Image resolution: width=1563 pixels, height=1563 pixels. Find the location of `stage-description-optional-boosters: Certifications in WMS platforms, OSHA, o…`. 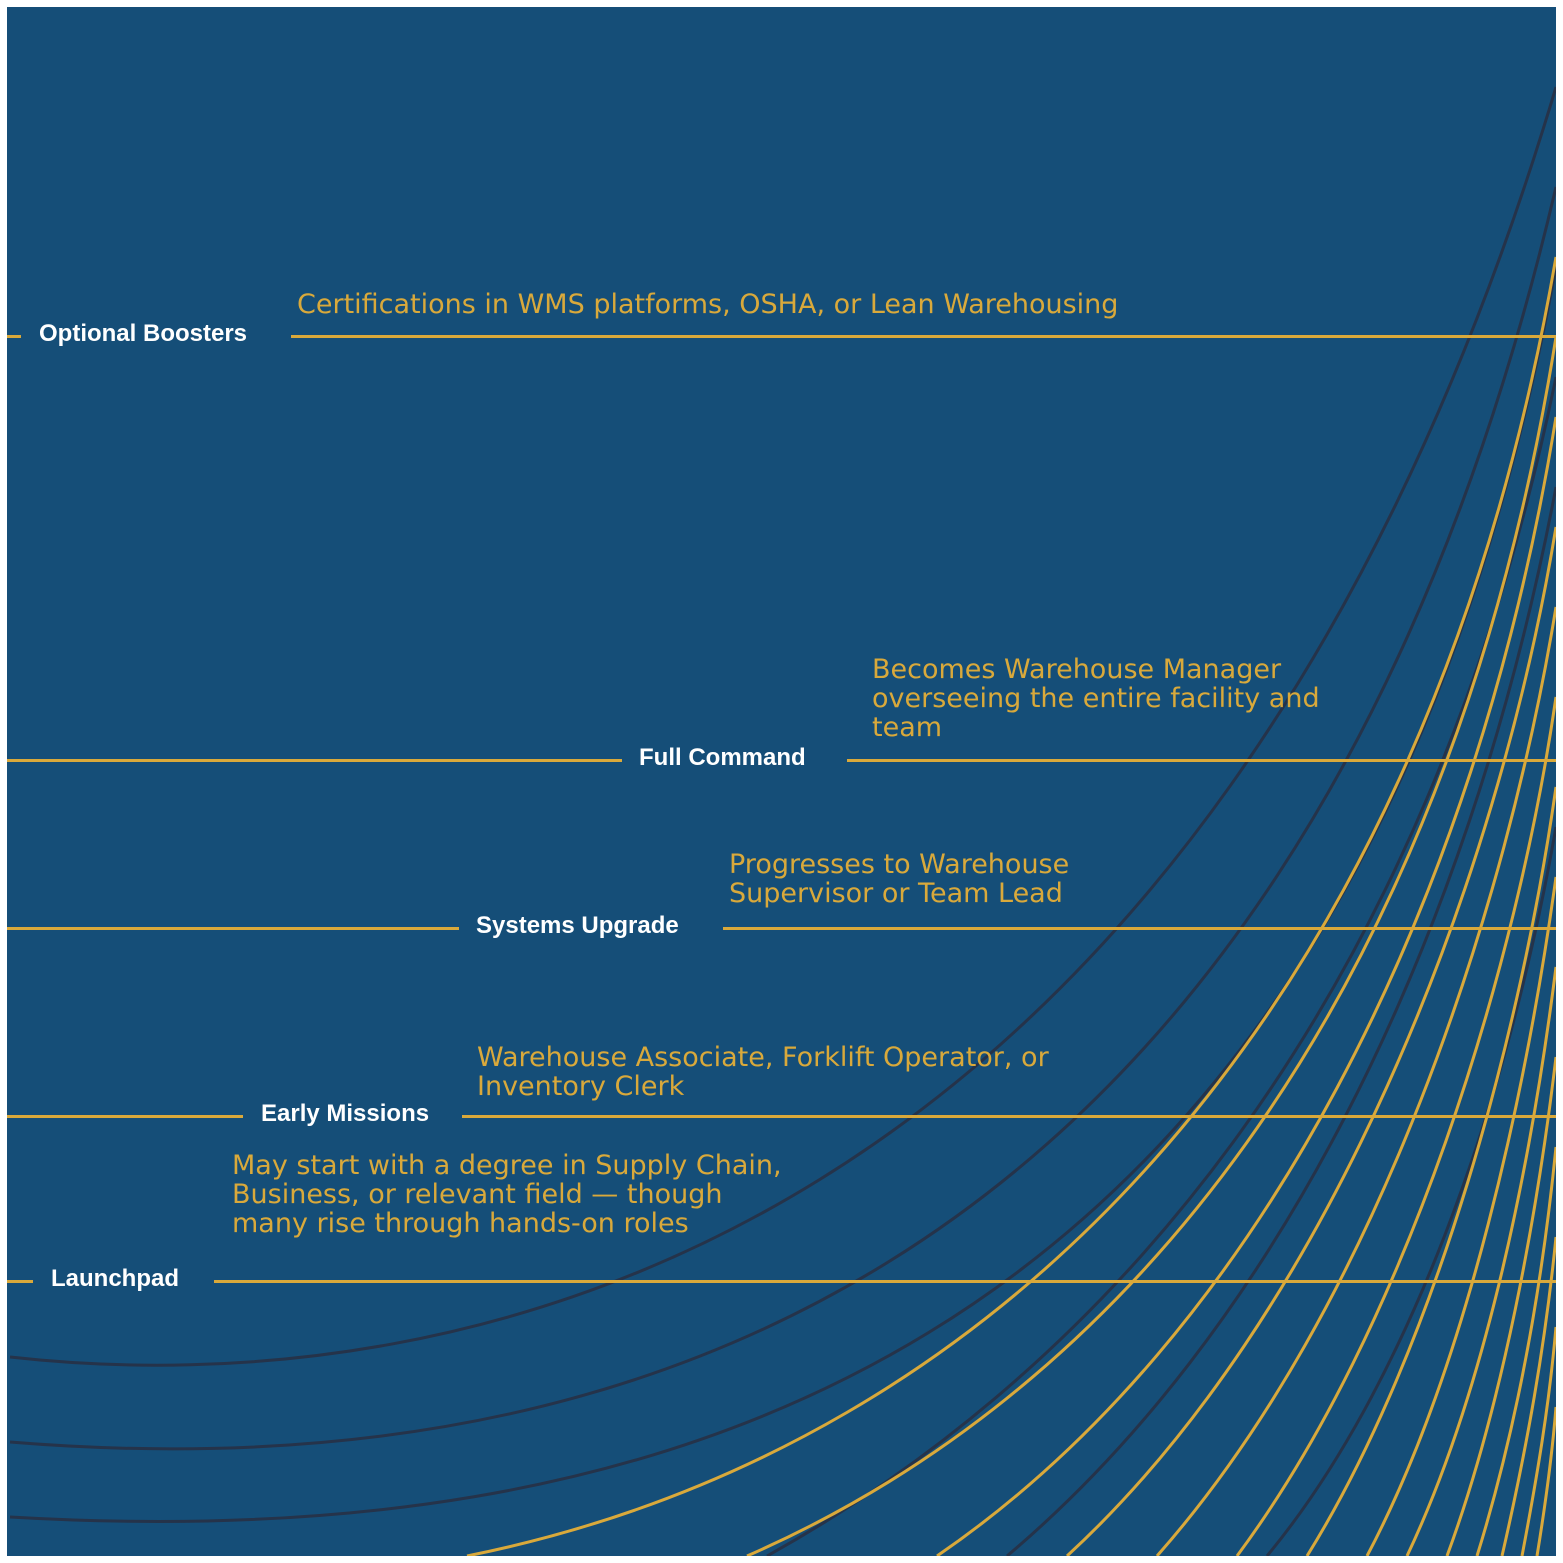

stage-description-optional-boosters: Certifications in WMS platforms, OSHA, o… is located at coordinates (708, 304).